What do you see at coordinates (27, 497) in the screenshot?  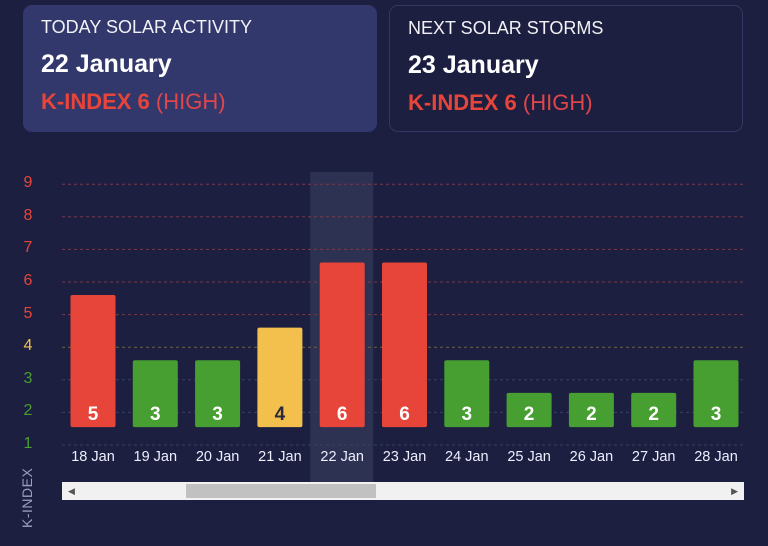 I see `y-axis-title: K-INDEX` at bounding box center [27, 497].